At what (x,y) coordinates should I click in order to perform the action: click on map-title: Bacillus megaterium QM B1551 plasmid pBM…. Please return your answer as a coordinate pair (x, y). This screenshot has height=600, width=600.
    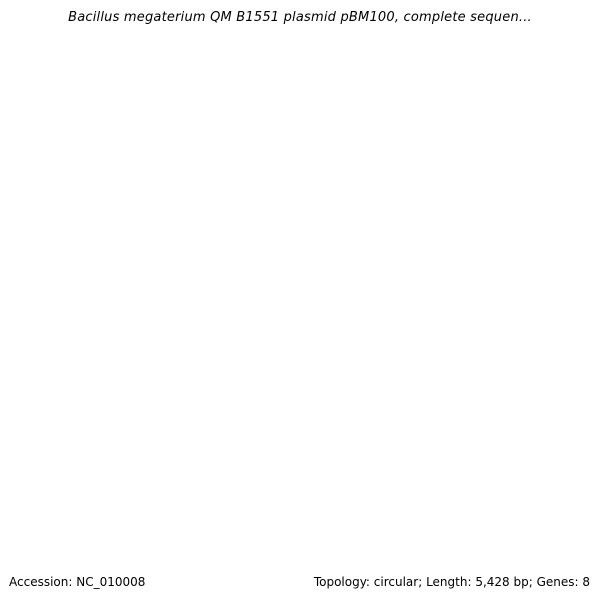
    Looking at the image, I should click on (300, 17).